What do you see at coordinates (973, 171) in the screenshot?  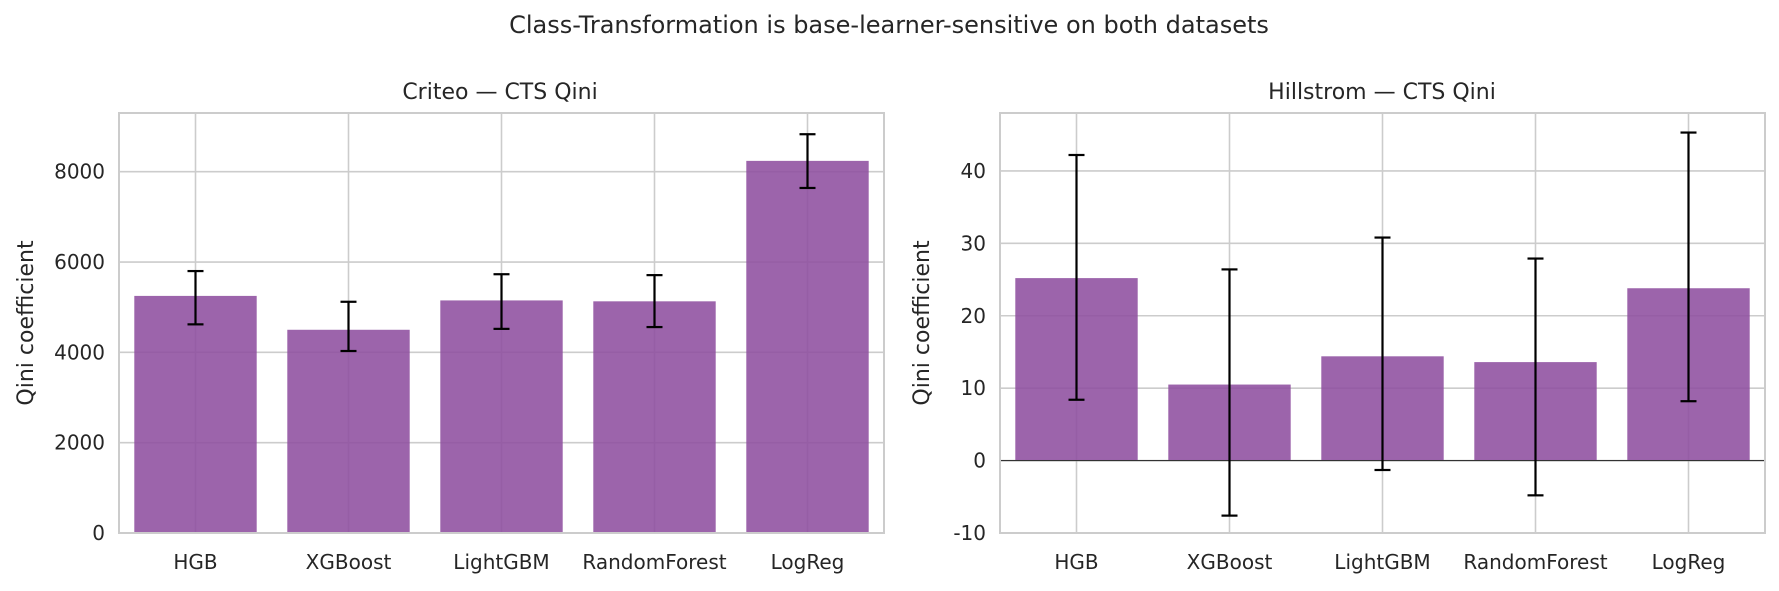 I see `hillstrom-y-tick-label: 40` at bounding box center [973, 171].